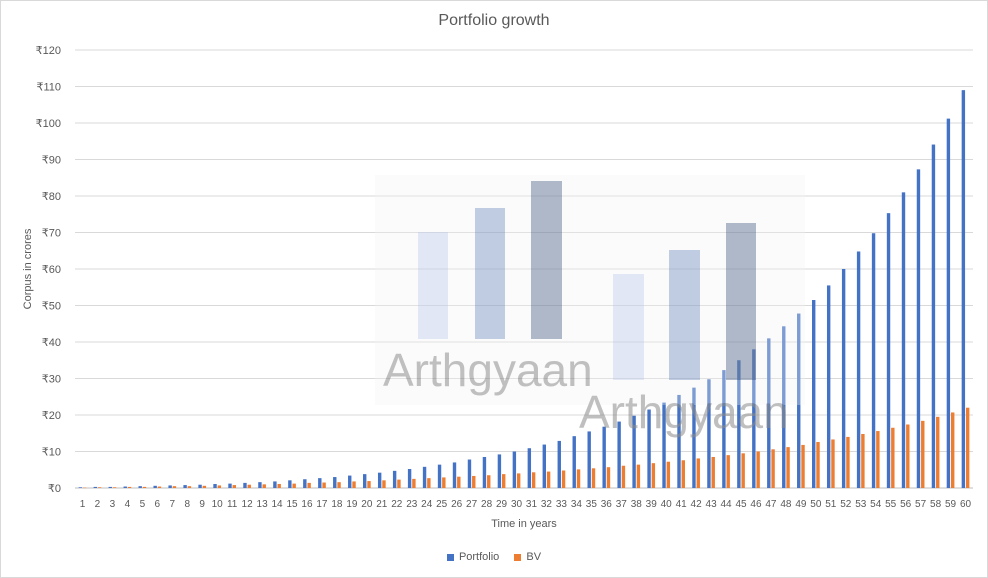  Describe the element at coordinates (352, 504) in the screenshot. I see `x-tick-label: 19` at that location.